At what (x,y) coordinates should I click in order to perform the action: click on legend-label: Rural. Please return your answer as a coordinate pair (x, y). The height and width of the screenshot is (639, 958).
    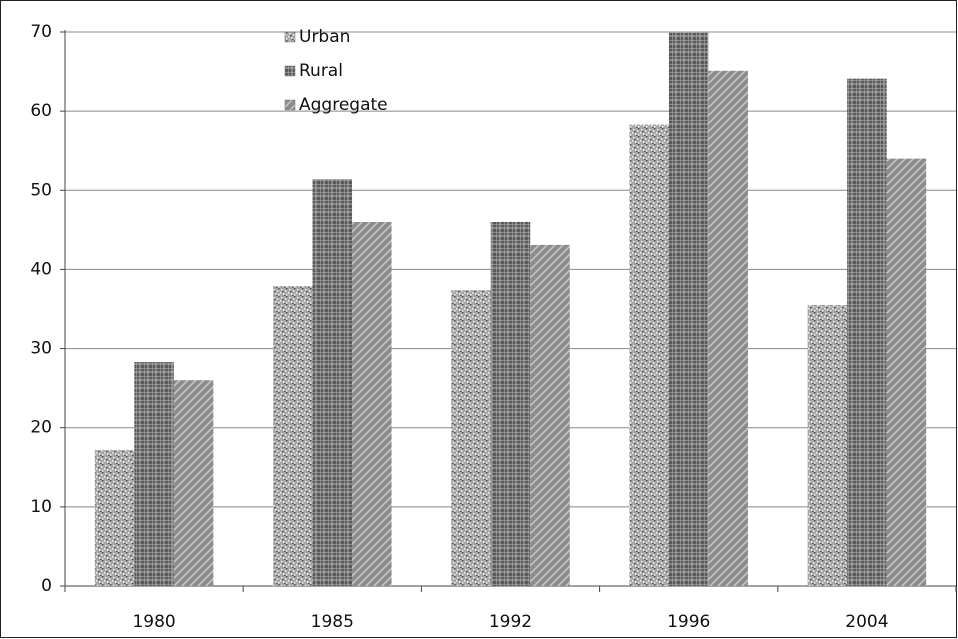
    Looking at the image, I should click on (321, 71).